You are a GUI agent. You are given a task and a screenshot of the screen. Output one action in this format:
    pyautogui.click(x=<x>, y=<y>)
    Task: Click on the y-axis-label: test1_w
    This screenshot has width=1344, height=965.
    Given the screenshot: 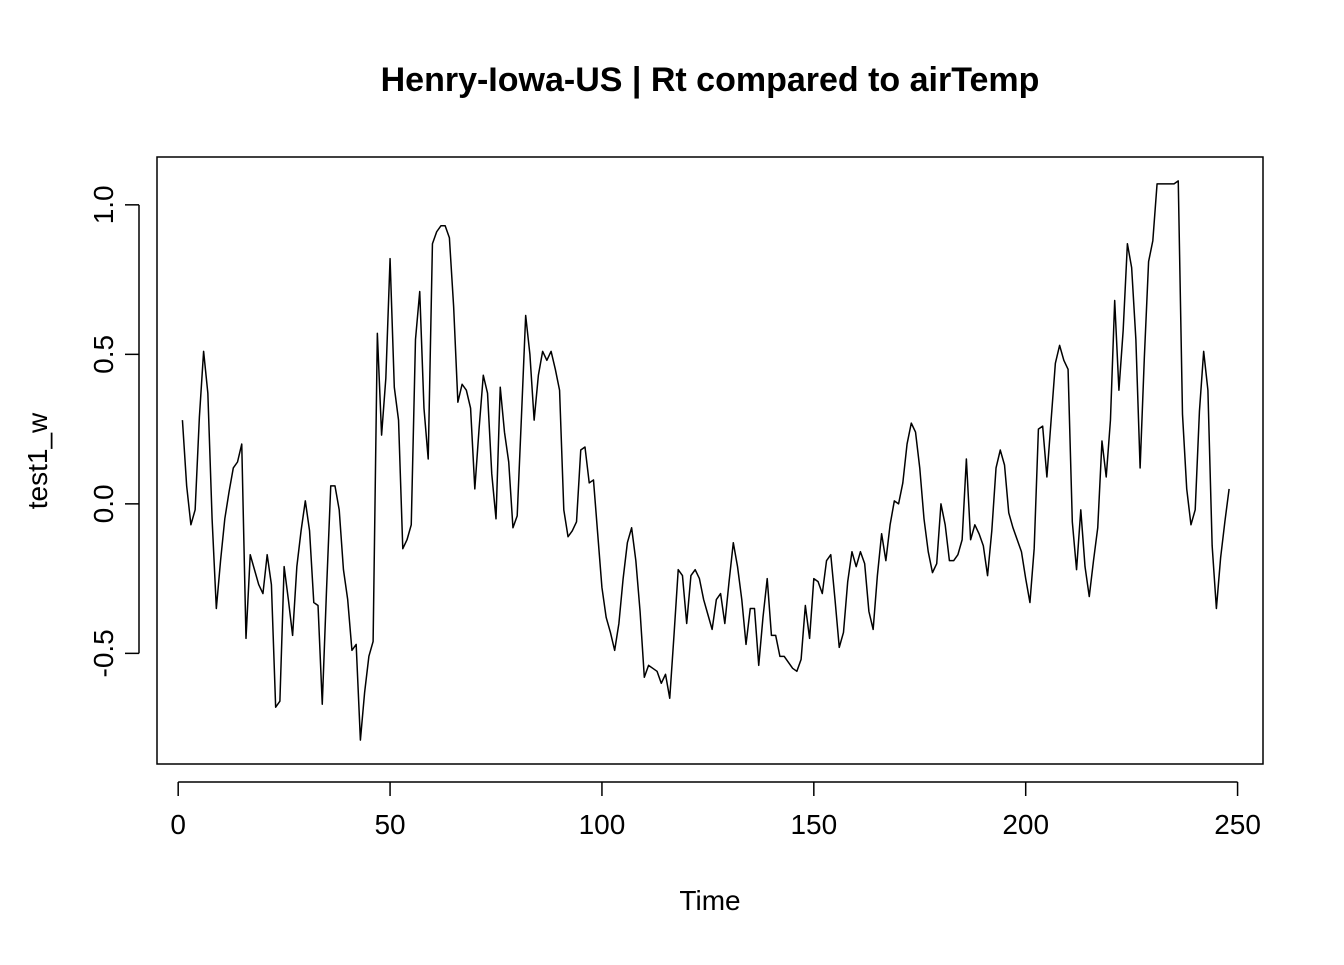 What is the action you would take?
    pyautogui.click(x=37, y=460)
    